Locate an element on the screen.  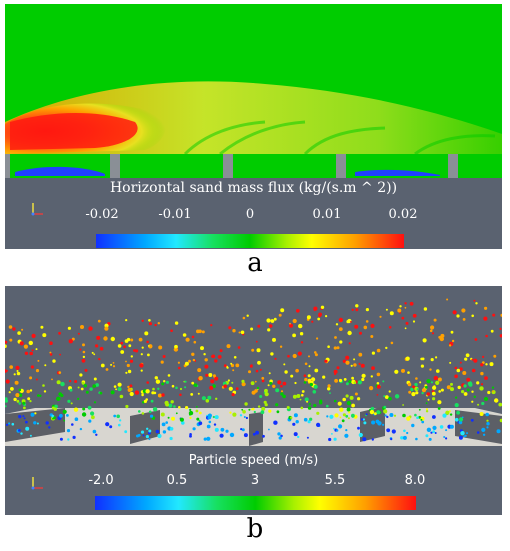
flux-core is located at coordinates (74, 131).